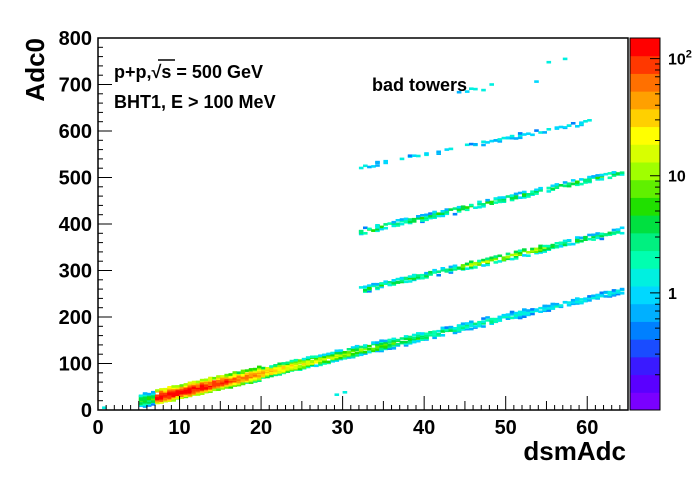  I want to click on x-tick-label: 60, so click(587, 428).